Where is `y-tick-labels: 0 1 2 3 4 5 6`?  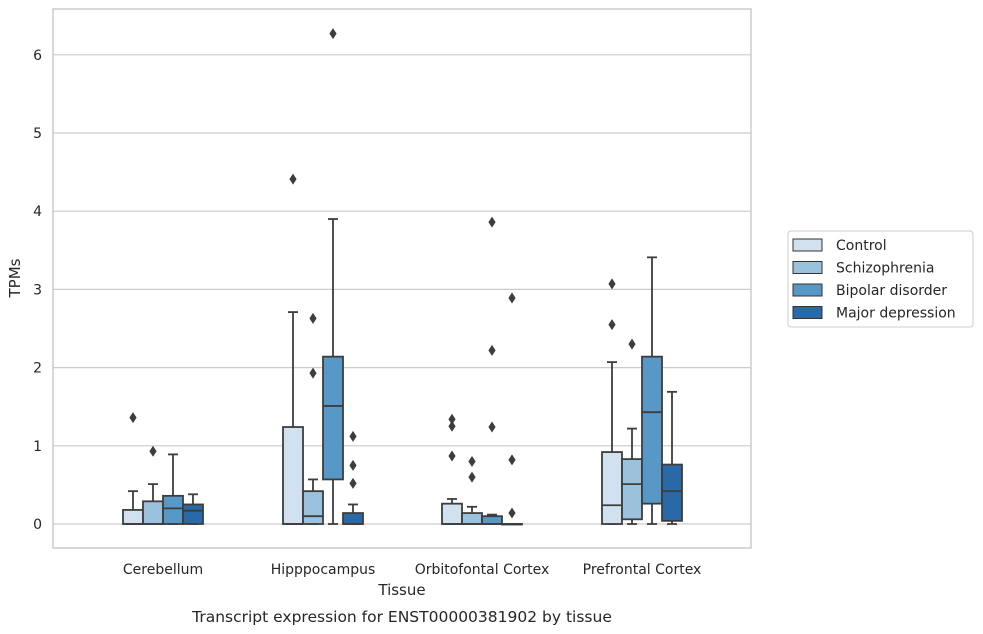 y-tick-labels: 0 1 2 3 4 5 6 is located at coordinates (37, 290).